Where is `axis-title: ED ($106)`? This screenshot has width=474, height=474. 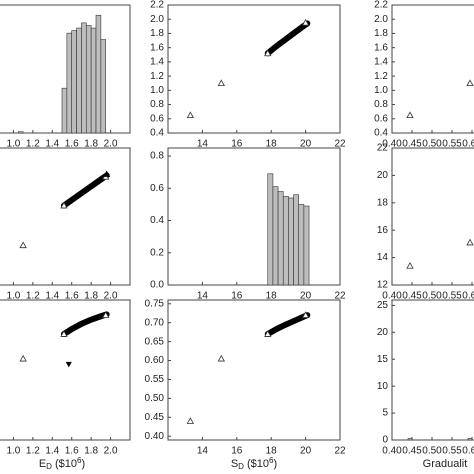 axis-title: ED ($106) is located at coordinates (62, 463).